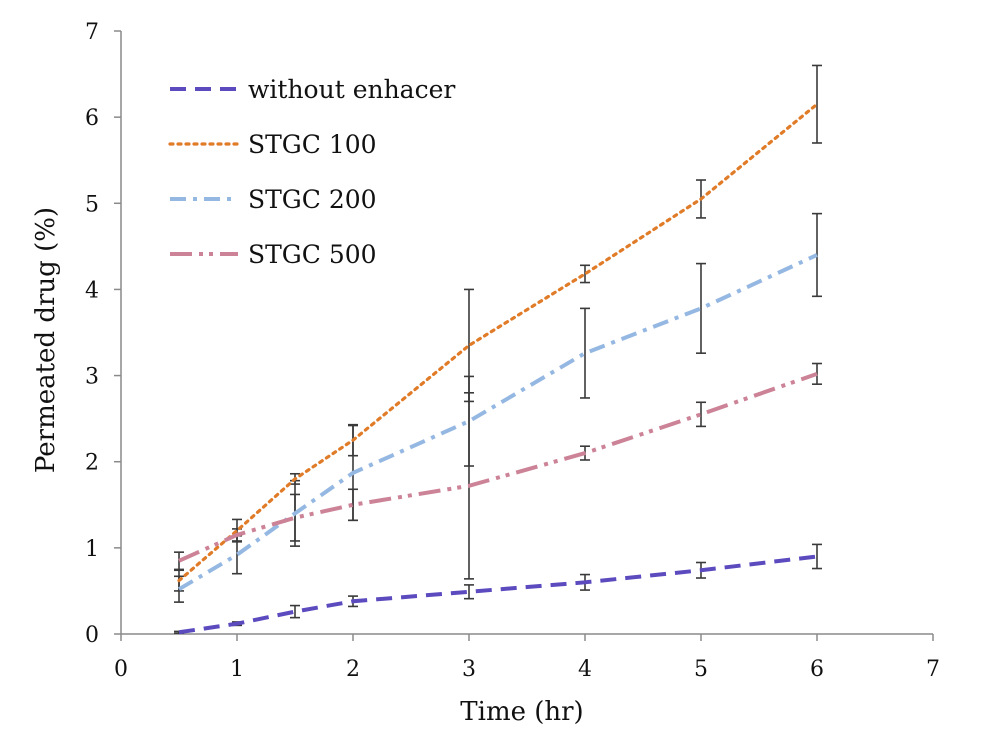 This screenshot has width=1000, height=745. I want to click on x-tick-label-7: 7, so click(933, 669).